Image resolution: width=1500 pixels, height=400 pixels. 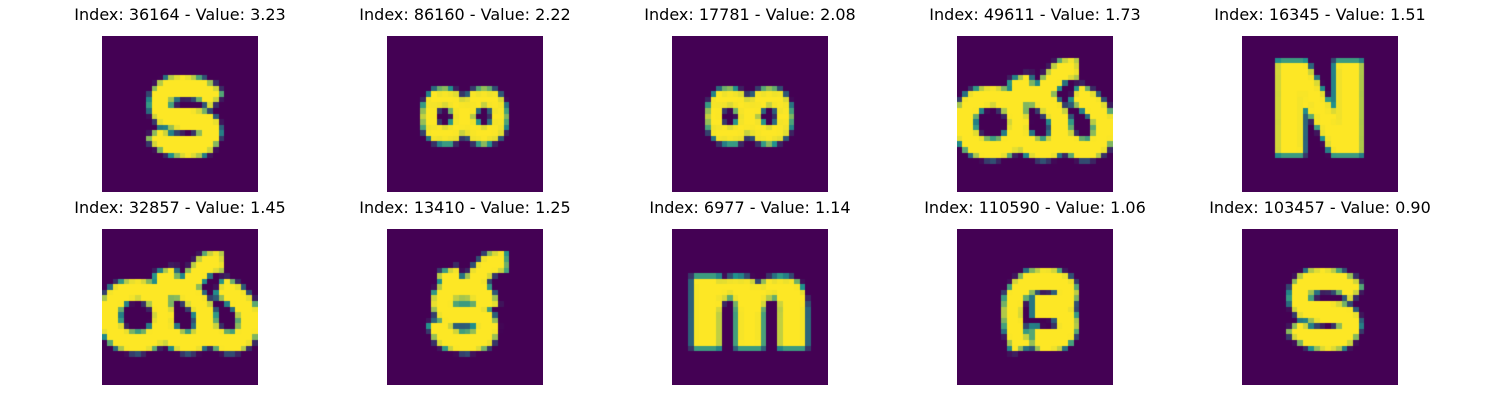 I want to click on image-panel: Index: 36164 - Value: 3.23, so click(x=180, y=96).